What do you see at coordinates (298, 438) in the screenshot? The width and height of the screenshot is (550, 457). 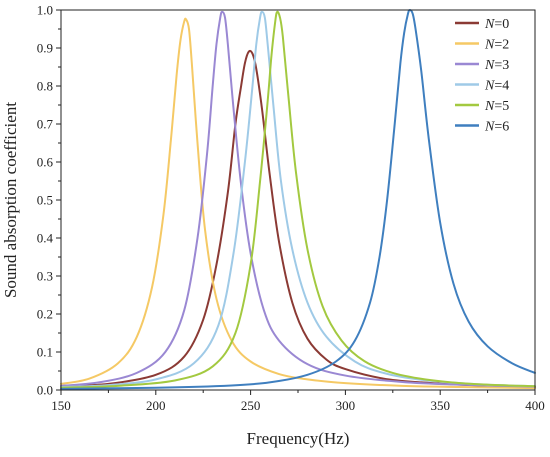 I see `x-axis-title: Frequency(Hz)` at bounding box center [298, 438].